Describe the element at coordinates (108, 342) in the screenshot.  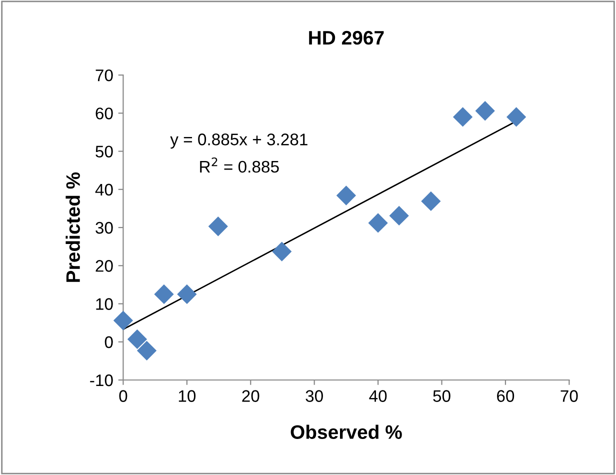
I see `y-tick-label: 0` at that location.